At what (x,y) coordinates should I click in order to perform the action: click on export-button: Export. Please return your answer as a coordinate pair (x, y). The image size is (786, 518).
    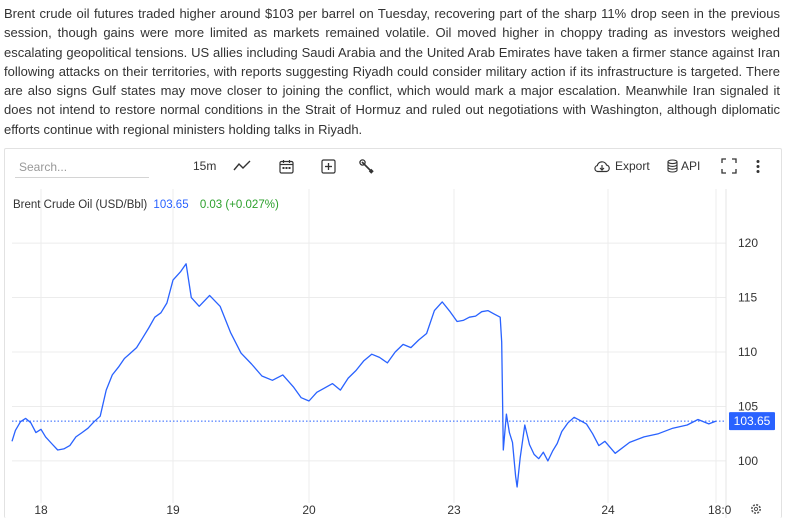
    Looking at the image, I should click on (621, 166).